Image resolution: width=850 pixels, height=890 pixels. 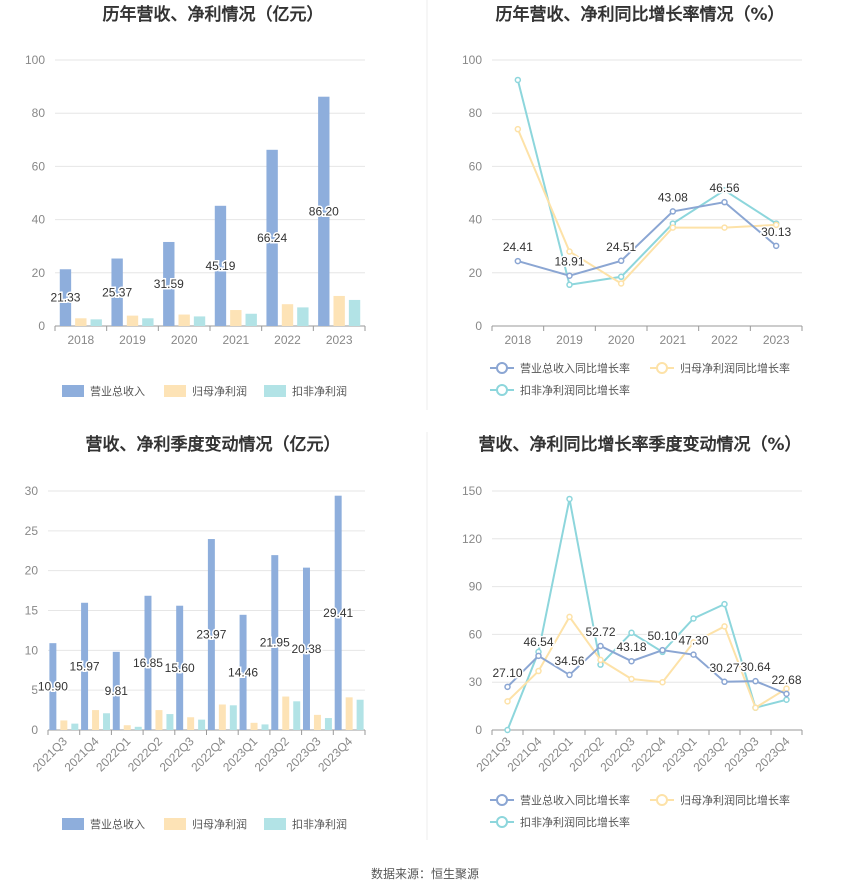 I want to click on bar-data-label: 45.19, so click(x=220, y=266).